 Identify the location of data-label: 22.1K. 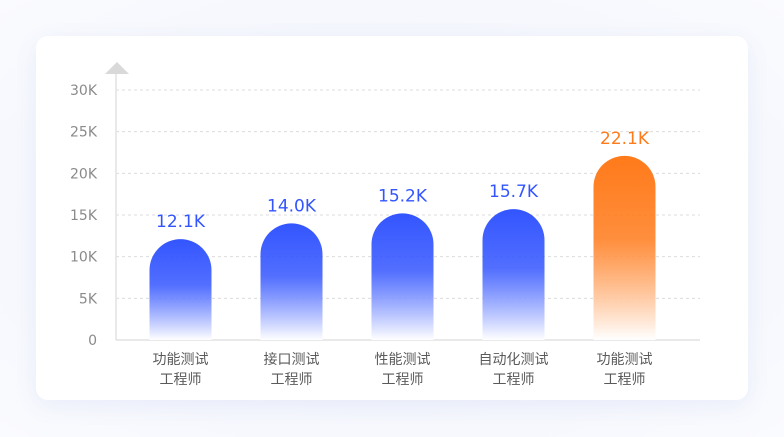
(625, 139).